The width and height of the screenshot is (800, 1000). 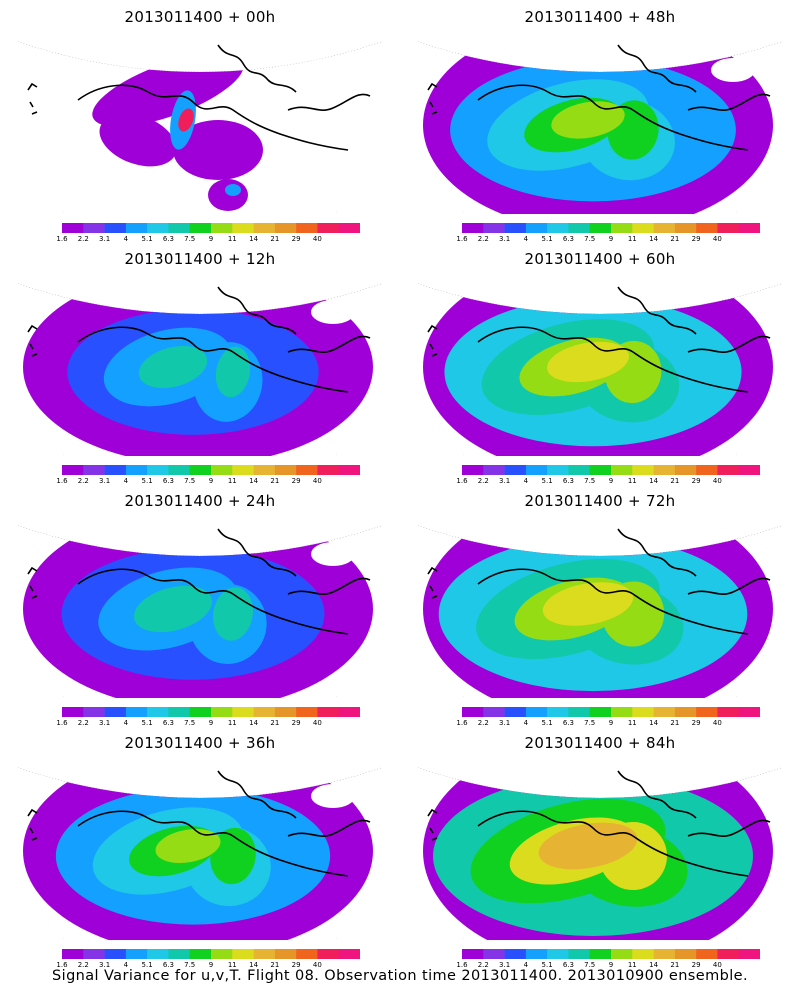 I want to click on colorbar-labels: 1.6 2.2 3.1 4 5.1 6.3 7.5 9 11 14 21 29 40, so click(x=208, y=482).